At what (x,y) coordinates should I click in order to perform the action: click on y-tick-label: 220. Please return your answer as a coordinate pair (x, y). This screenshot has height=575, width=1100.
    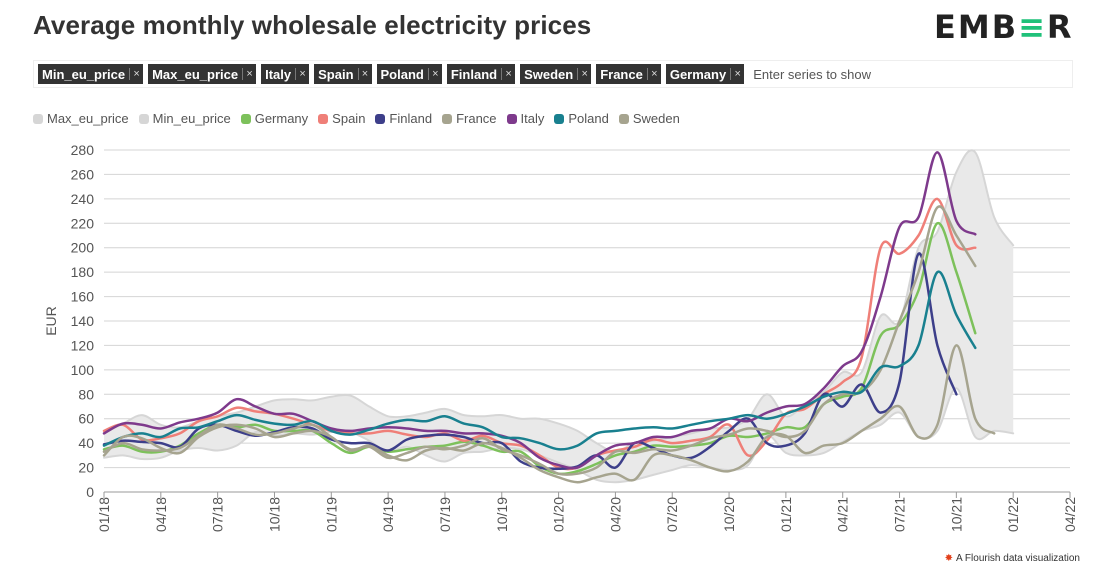
    Looking at the image, I should click on (83, 223).